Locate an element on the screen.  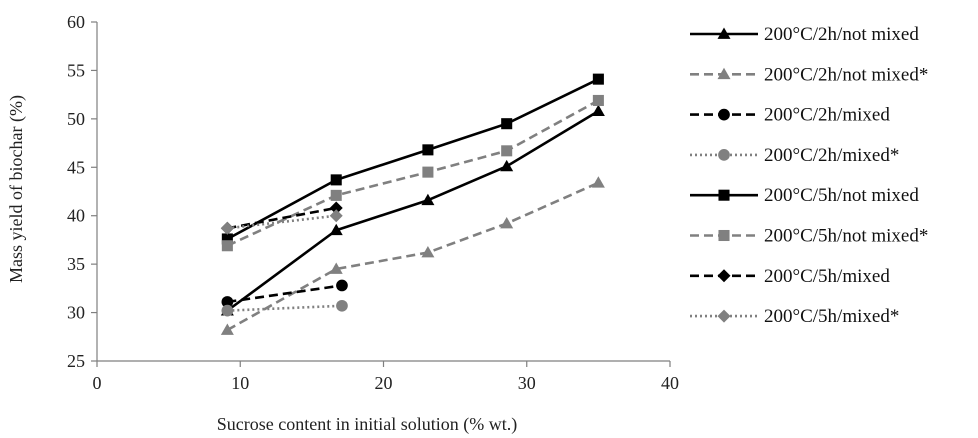
y-tick-label: 45 is located at coordinates (76, 167).